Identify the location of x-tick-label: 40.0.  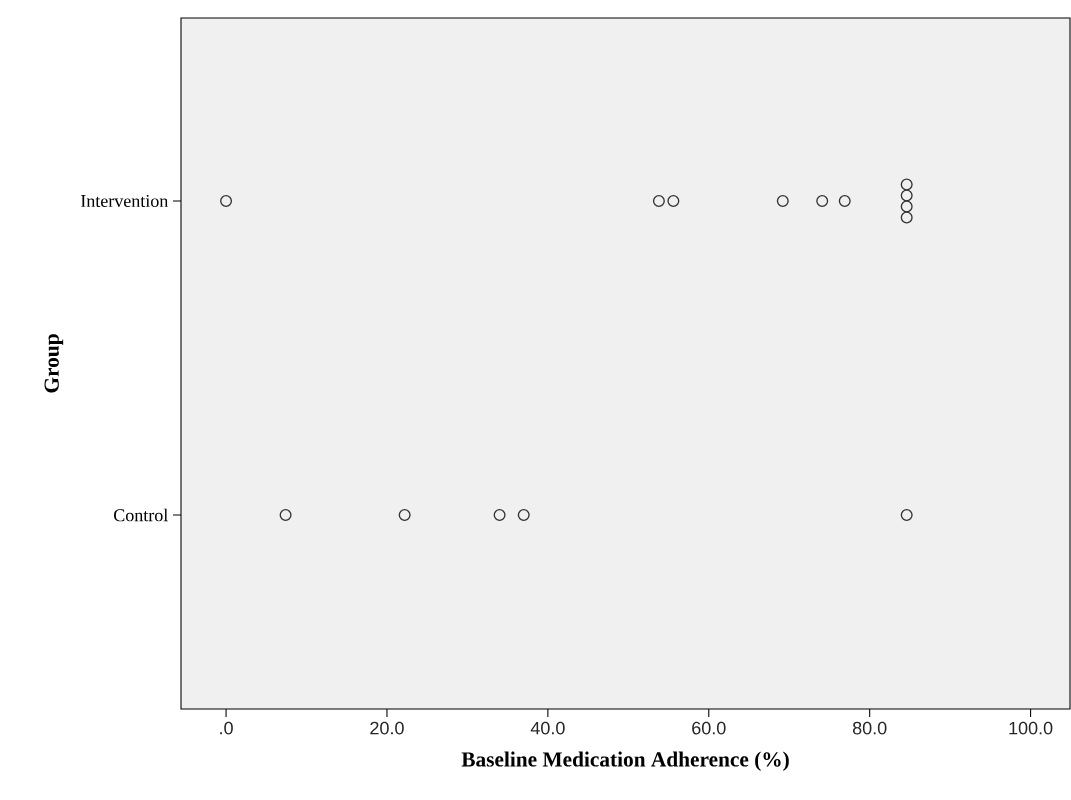
(547, 728).